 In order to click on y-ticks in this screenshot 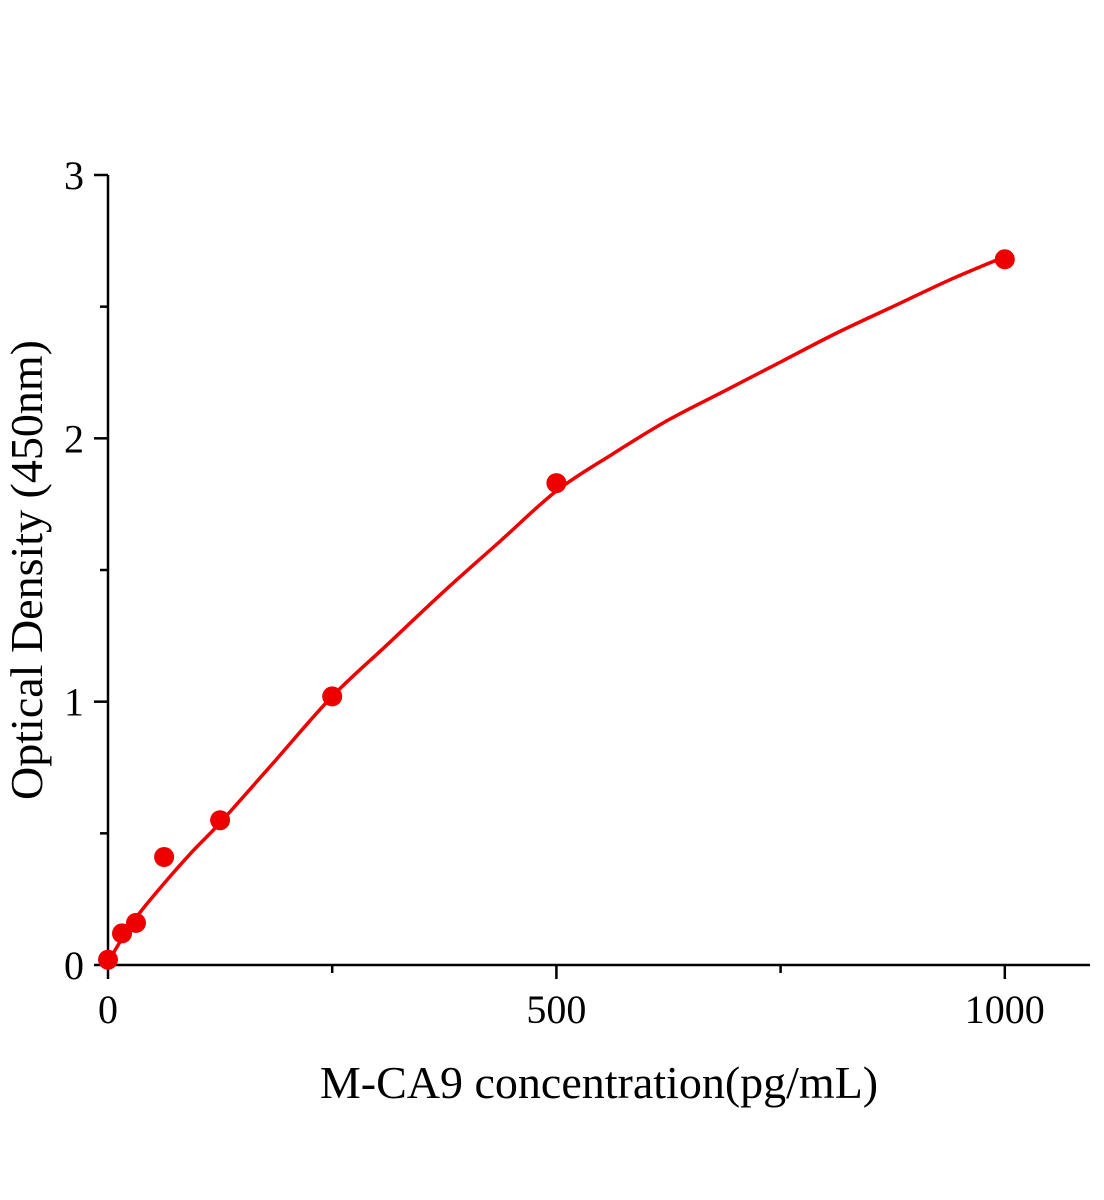, I will do `click(101, 570)`.